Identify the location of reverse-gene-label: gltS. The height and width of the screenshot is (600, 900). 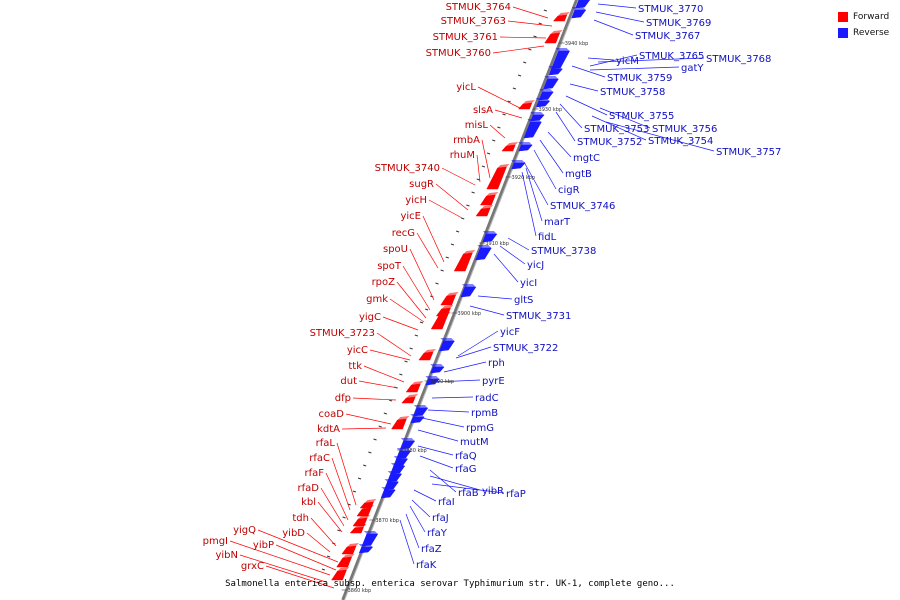
(523, 300).